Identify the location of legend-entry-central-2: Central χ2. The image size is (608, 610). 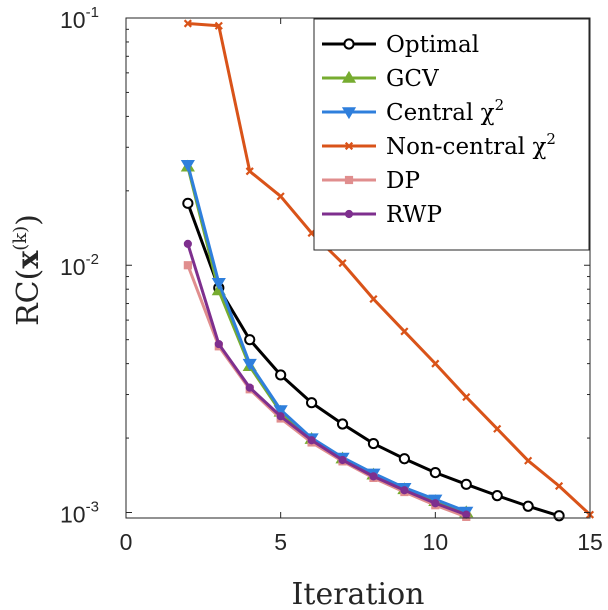
(413, 111).